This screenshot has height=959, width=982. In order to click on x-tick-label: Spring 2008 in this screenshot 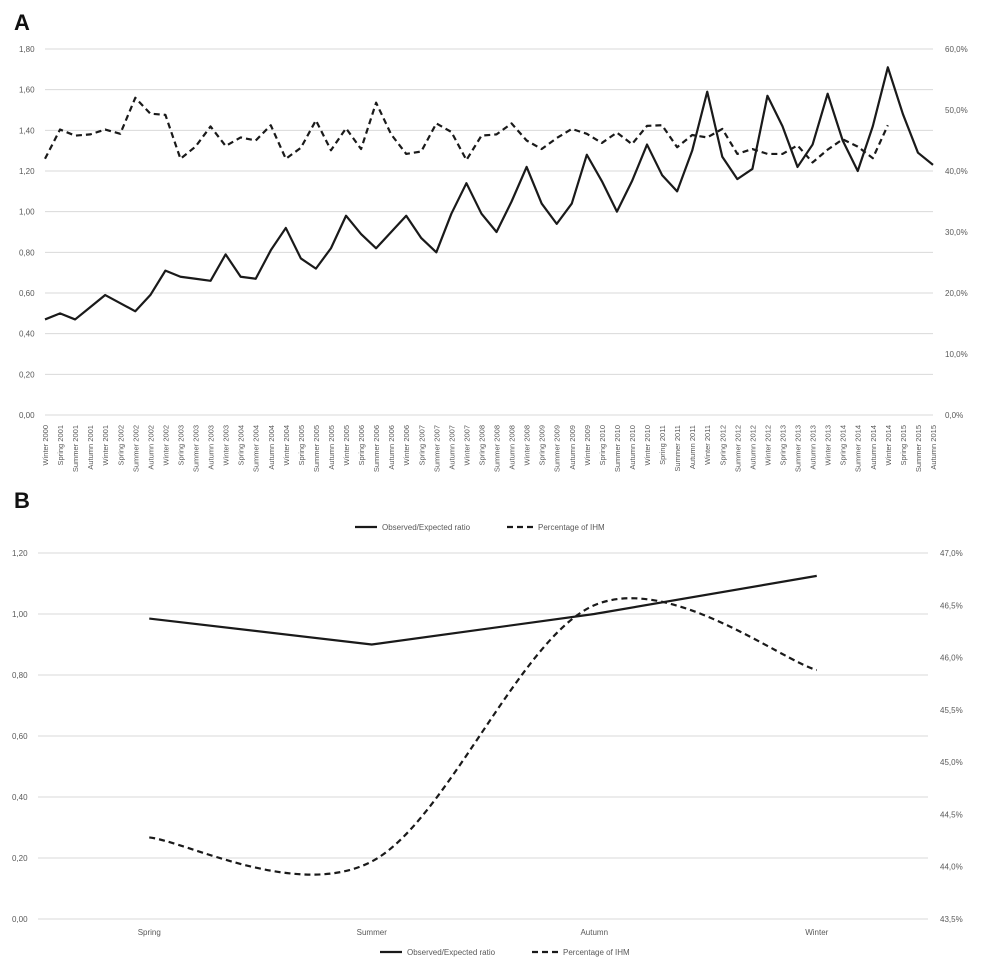, I will do `click(481, 445)`.